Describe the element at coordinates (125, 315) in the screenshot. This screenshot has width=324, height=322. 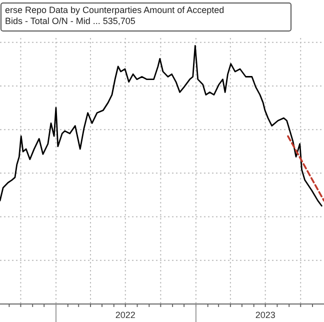
I see `x-tick-label: 2022` at that location.